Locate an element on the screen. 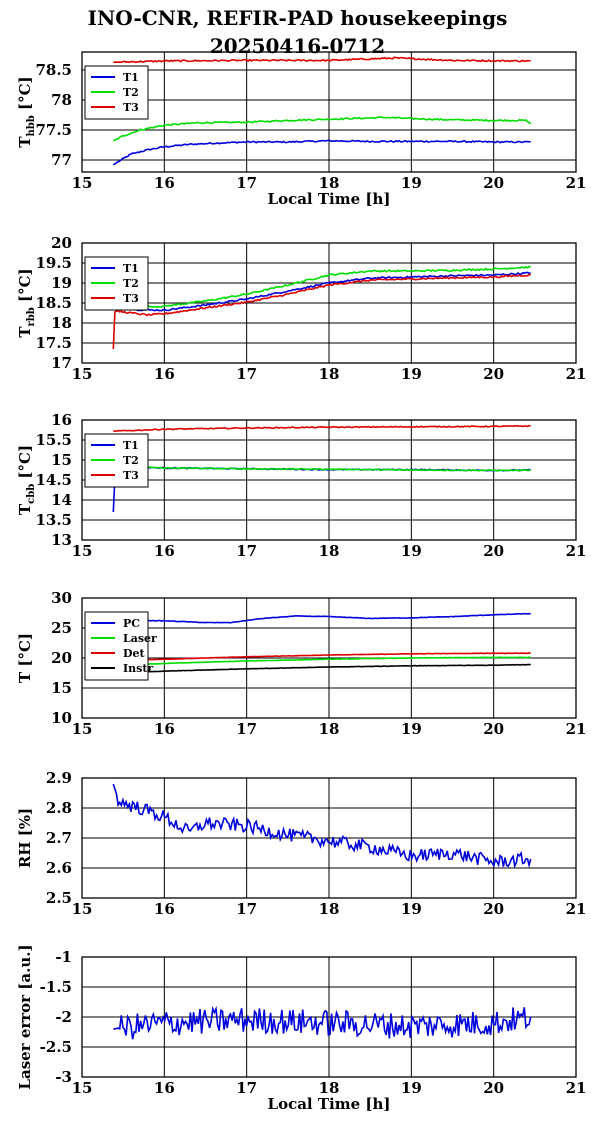  y-tick-label: 19.5 is located at coordinates (53, 263).